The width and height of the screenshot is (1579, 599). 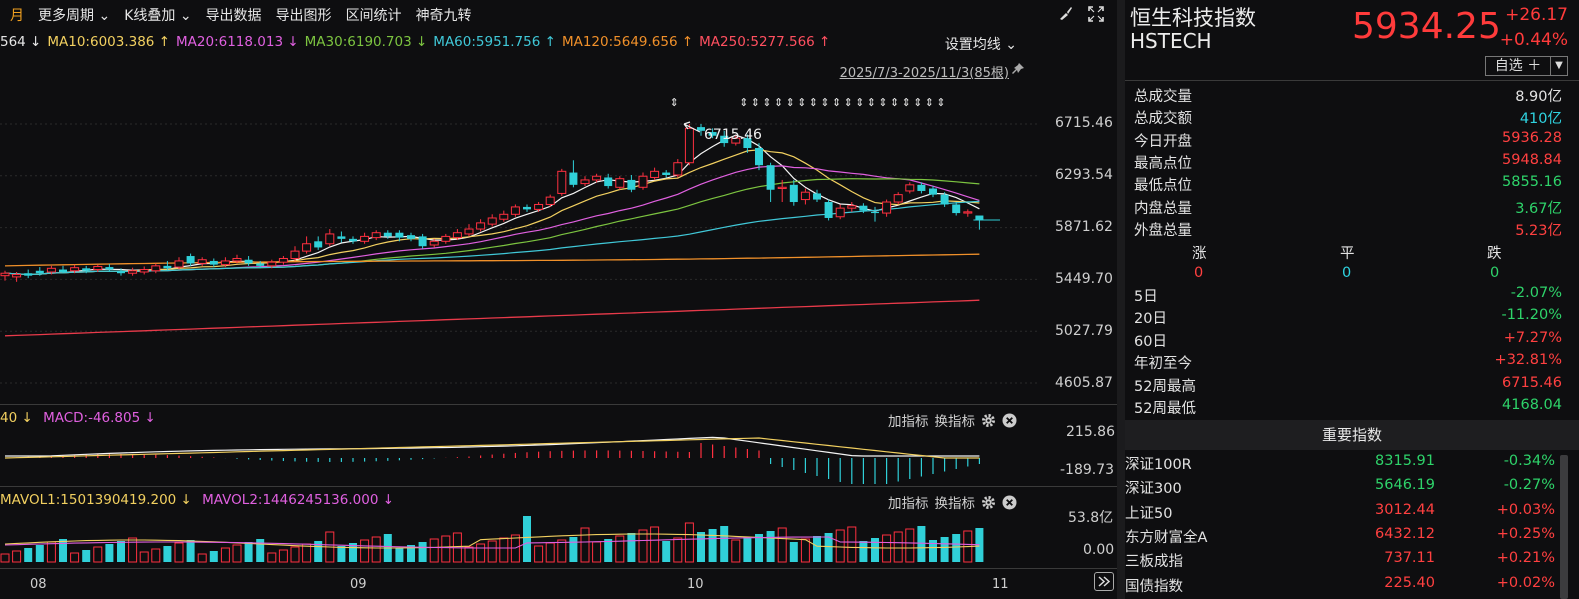 What do you see at coordinates (1096, 14) in the screenshot?
I see `fullscreen-icon` at bounding box center [1096, 14].